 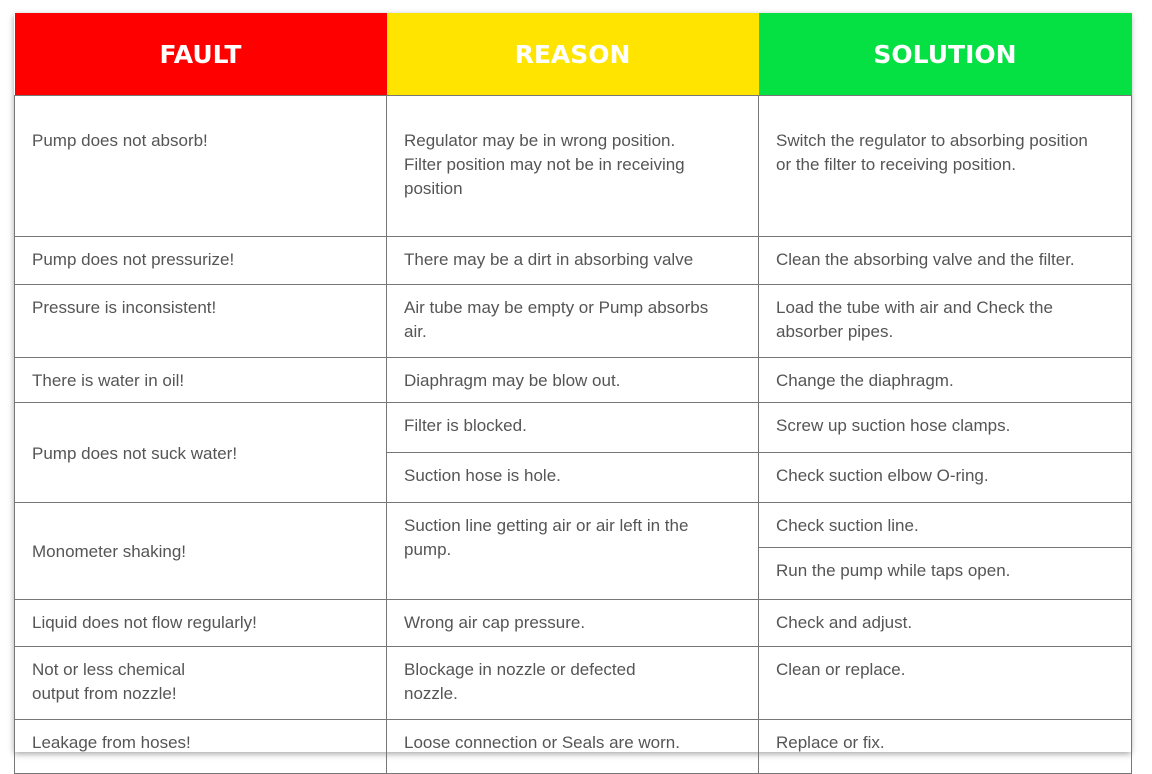 What do you see at coordinates (200, 54) in the screenshot?
I see `header-fault: FAULT` at bounding box center [200, 54].